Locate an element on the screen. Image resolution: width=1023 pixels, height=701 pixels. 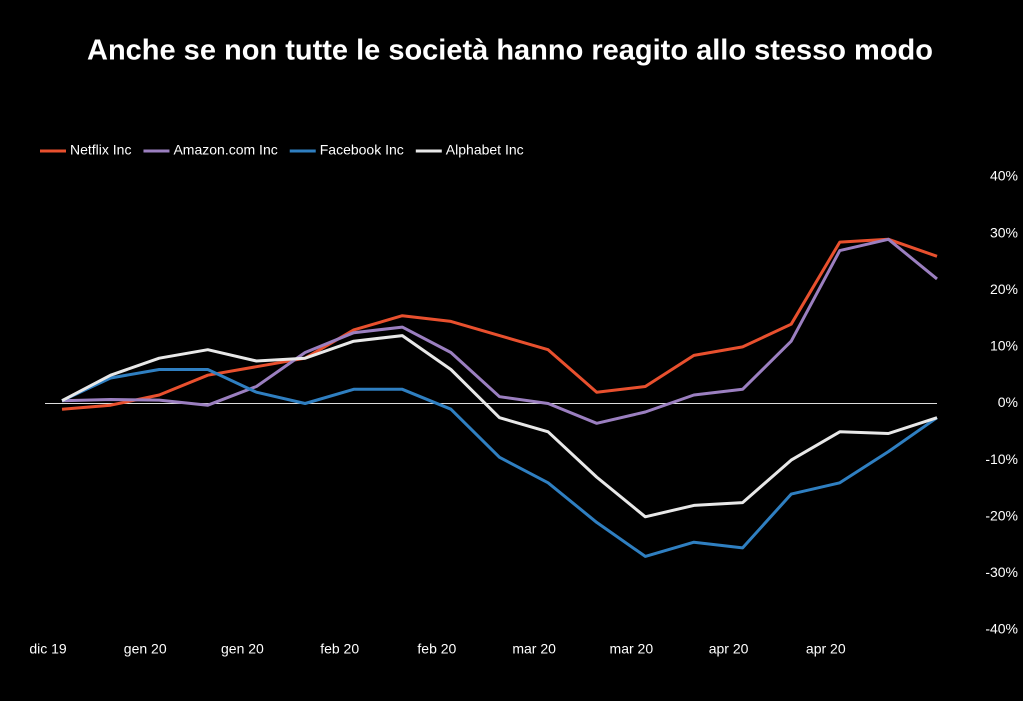
legend-label: Amazon.com Inc is located at coordinates (225, 150).